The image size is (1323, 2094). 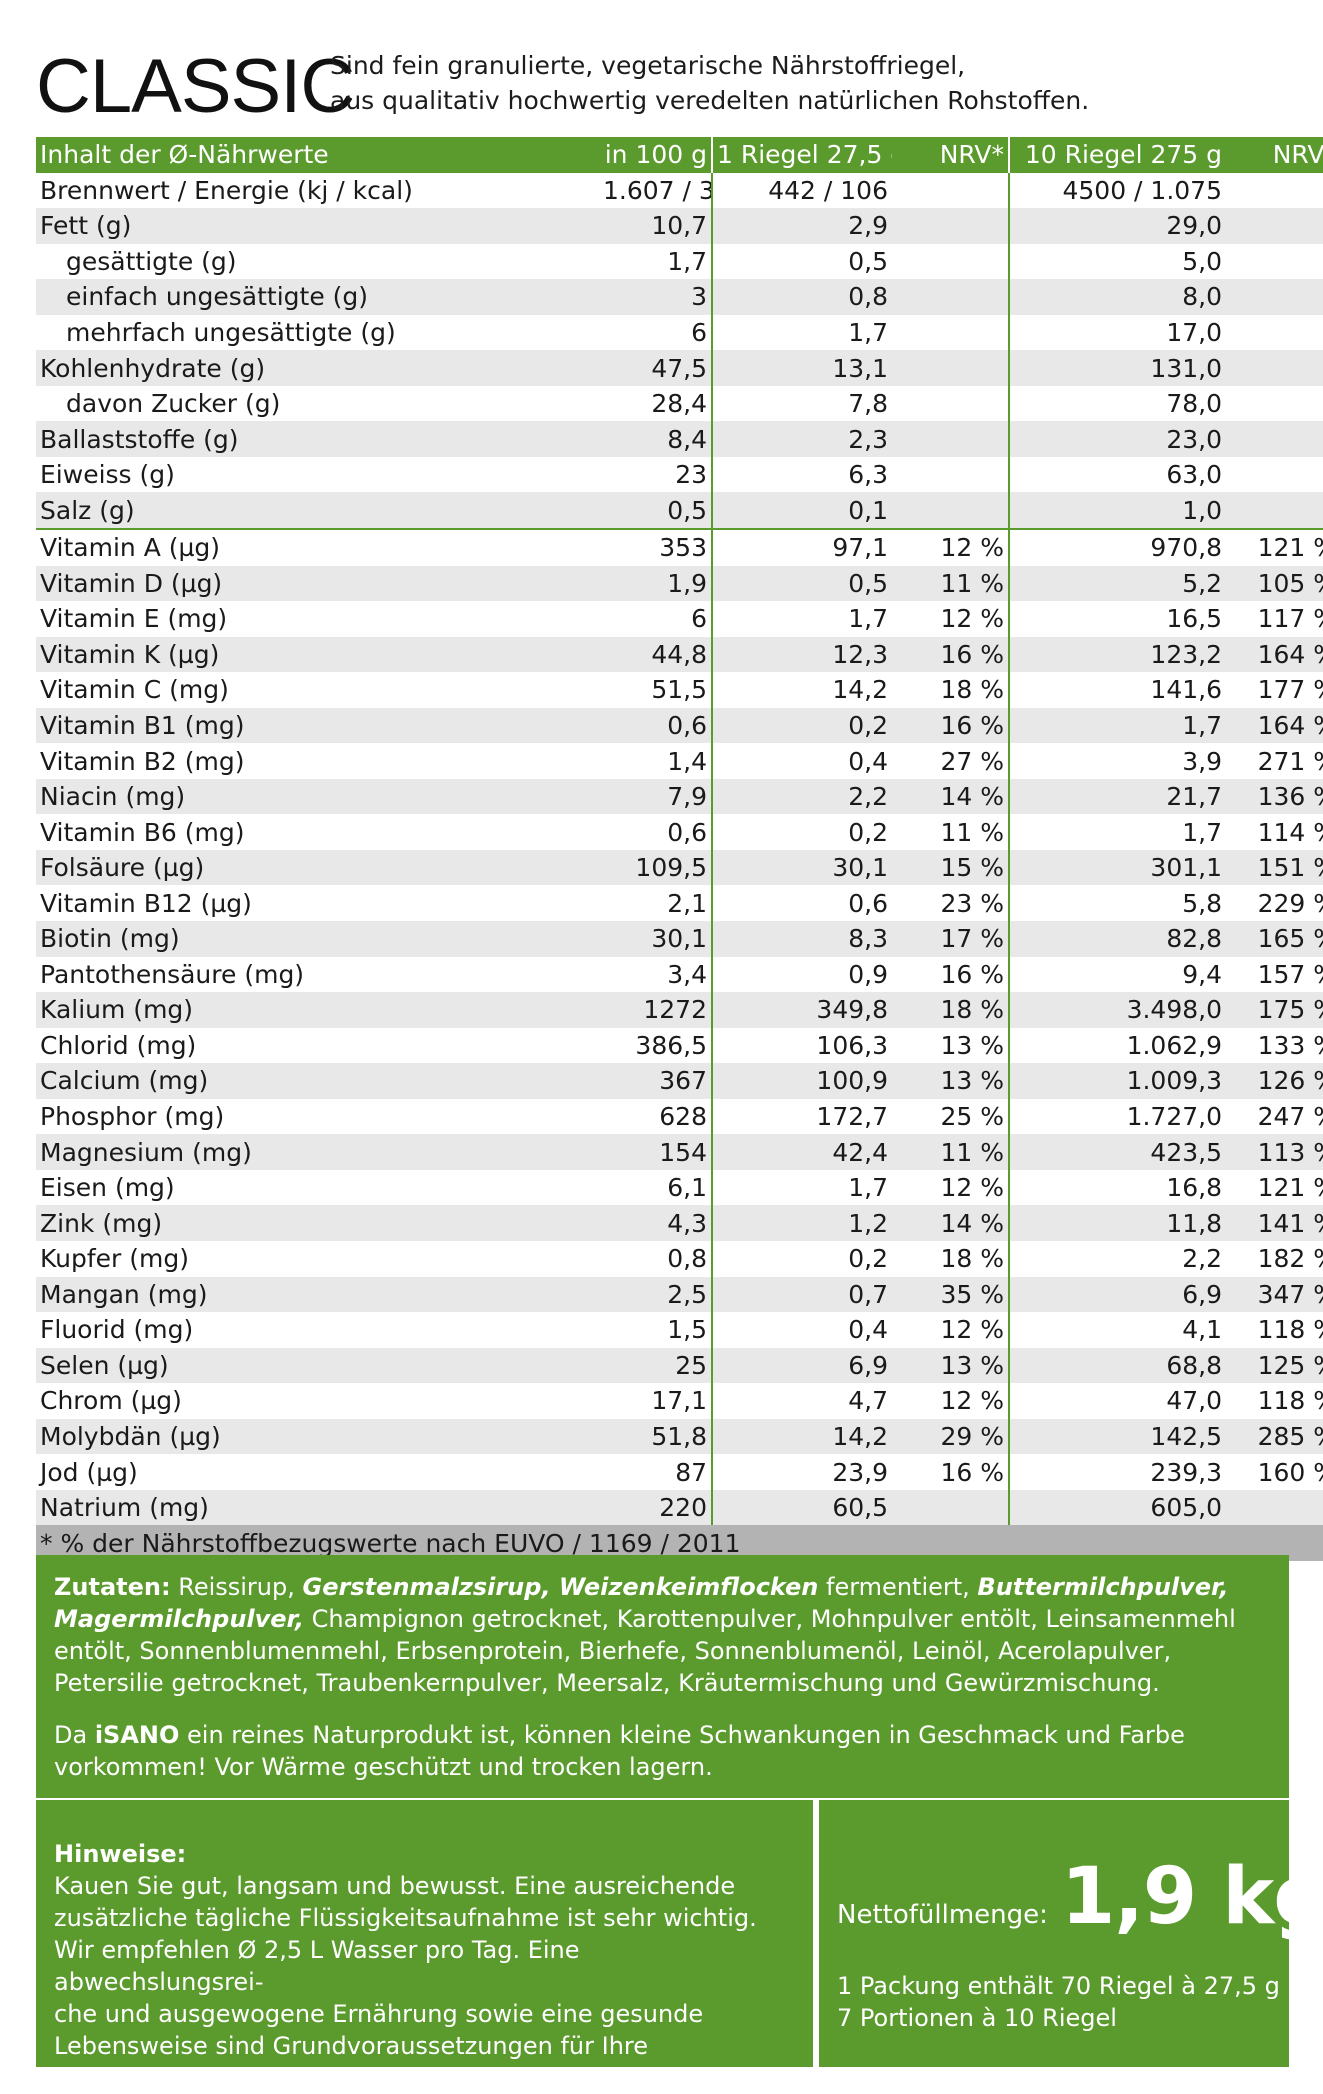 I want to click on value-per-100g: 367, so click(x=656, y=1081).